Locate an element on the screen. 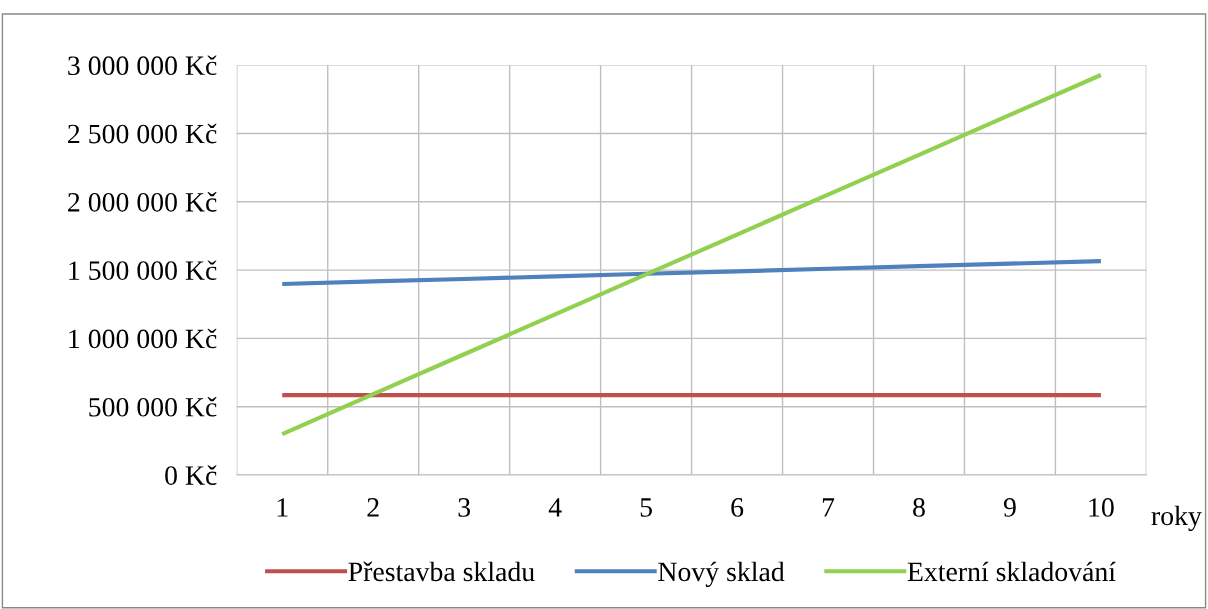 This screenshot has height=609, width=1208. y-tick-label: 3 000 000 Kč is located at coordinates (142, 65).